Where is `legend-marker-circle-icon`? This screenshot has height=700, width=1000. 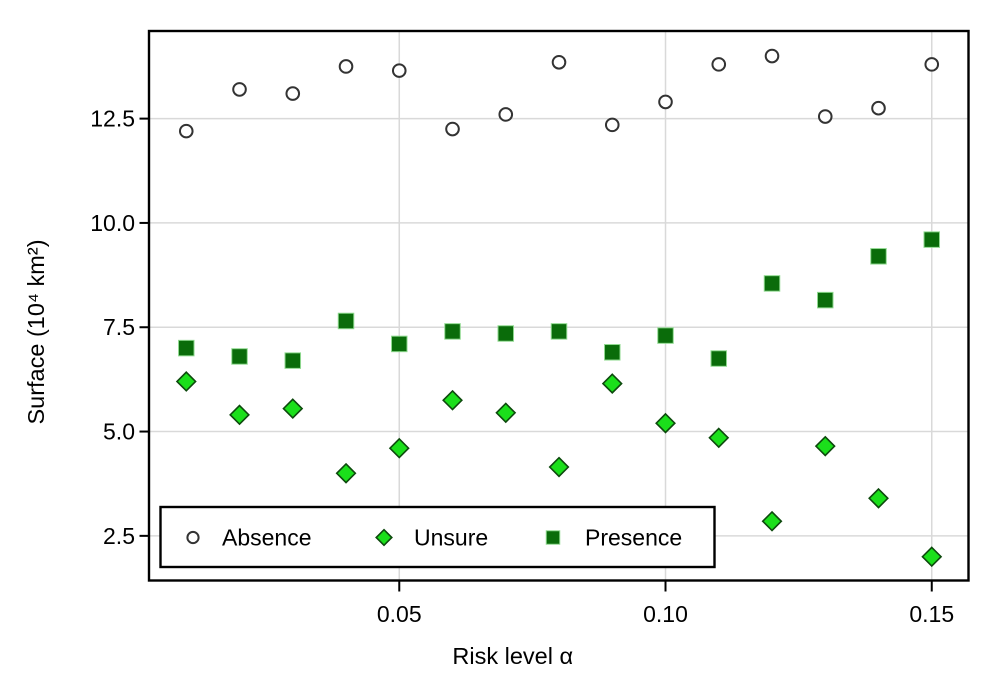 legend-marker-circle-icon is located at coordinates (193, 537).